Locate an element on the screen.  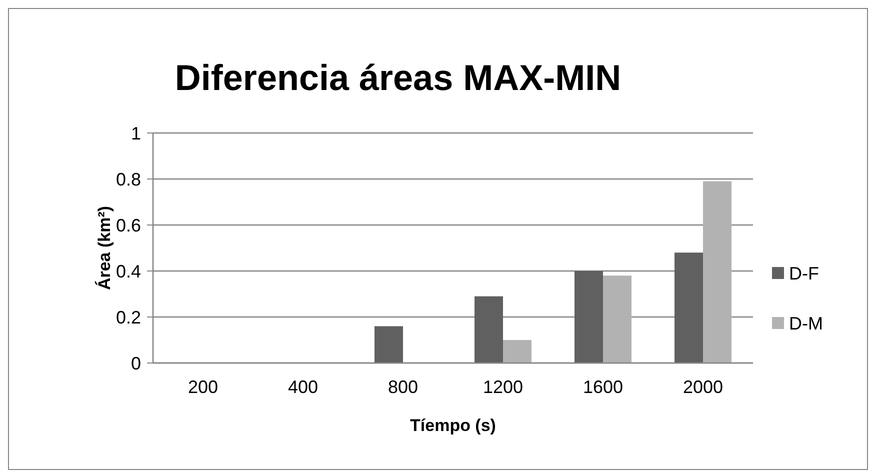
x-tick-label: 800 is located at coordinates (403, 387).